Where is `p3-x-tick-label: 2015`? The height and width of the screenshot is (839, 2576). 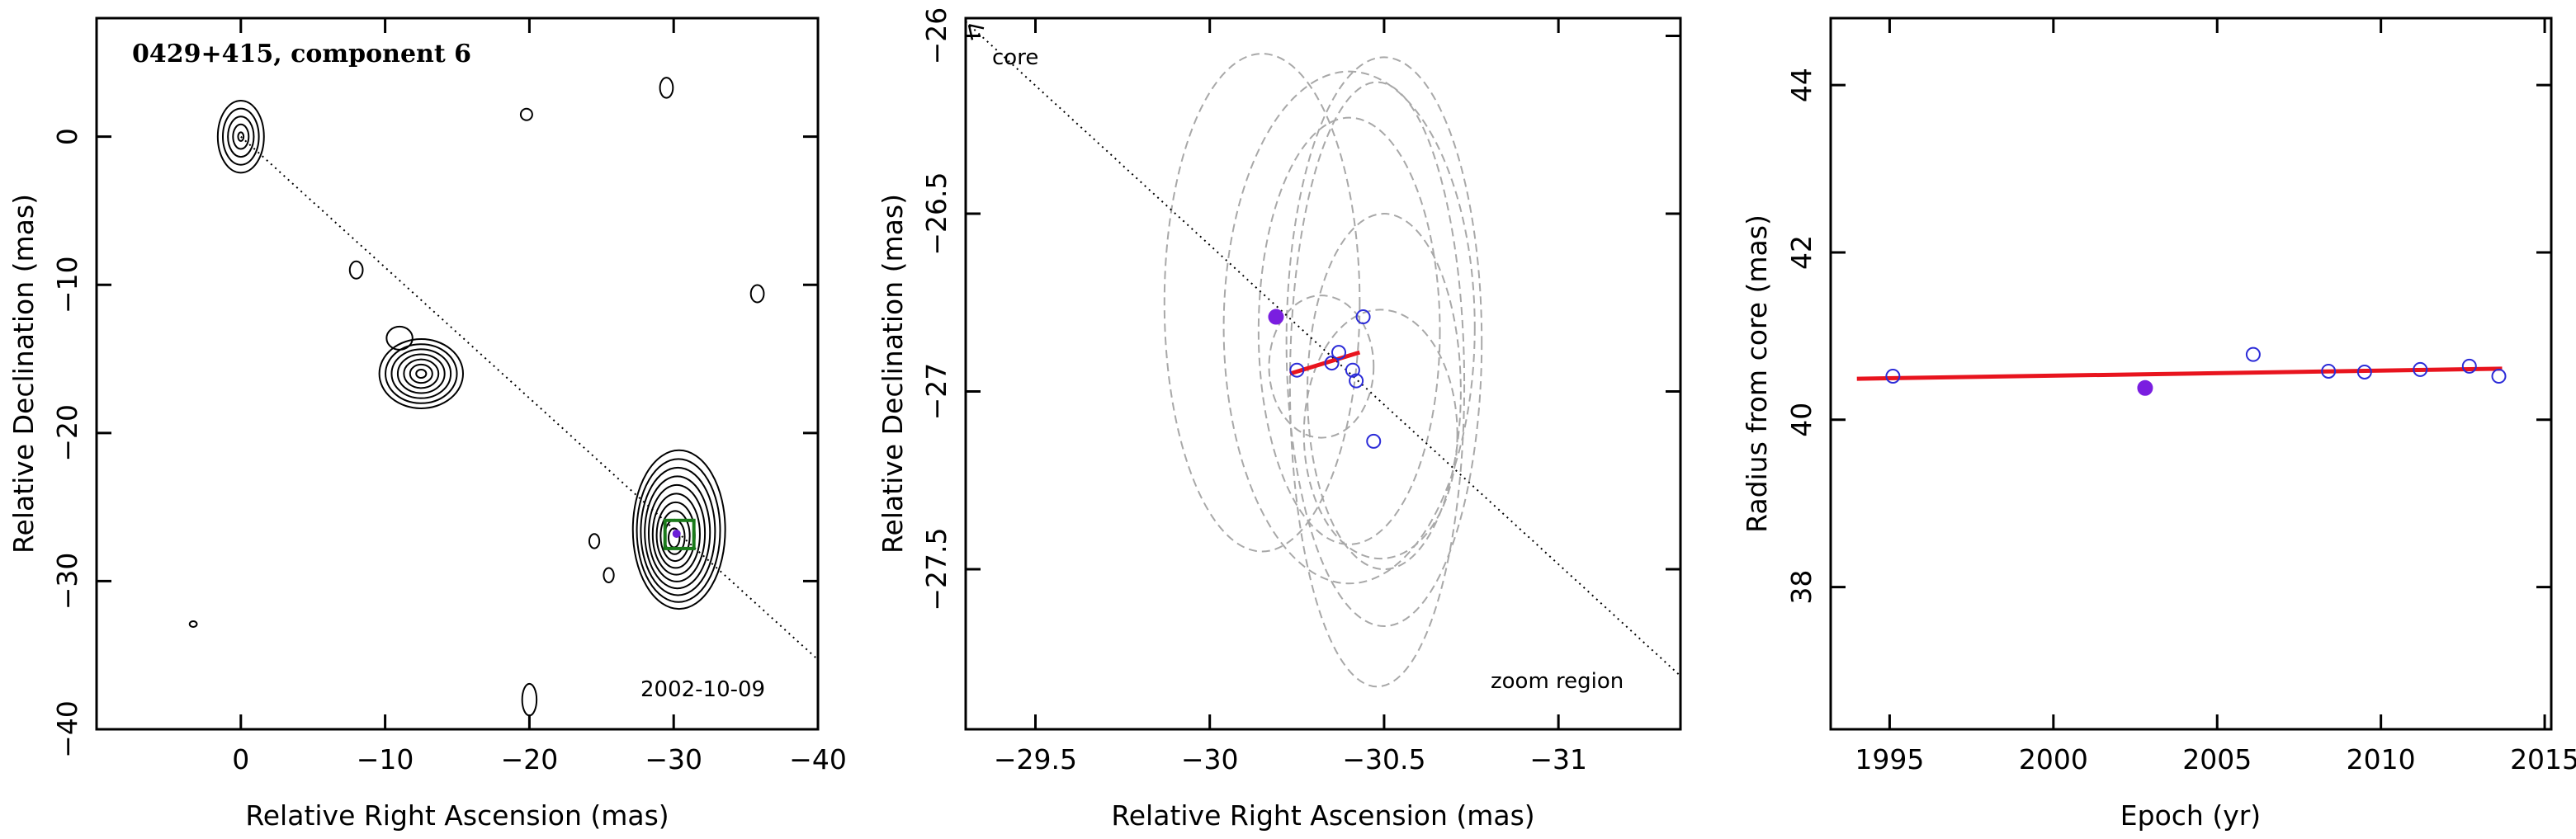 p3-x-tick-label: 2015 is located at coordinates (2543, 759).